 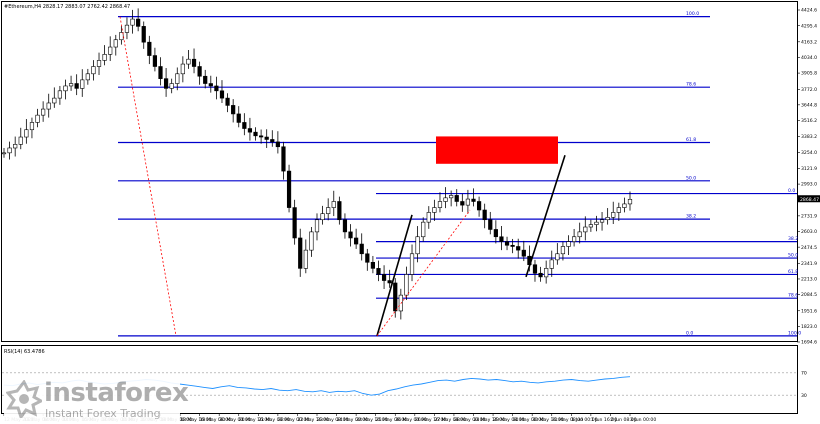 What do you see at coordinates (791, 191) in the screenshot?
I see `fib-level-label-right: 0.0` at bounding box center [791, 191].